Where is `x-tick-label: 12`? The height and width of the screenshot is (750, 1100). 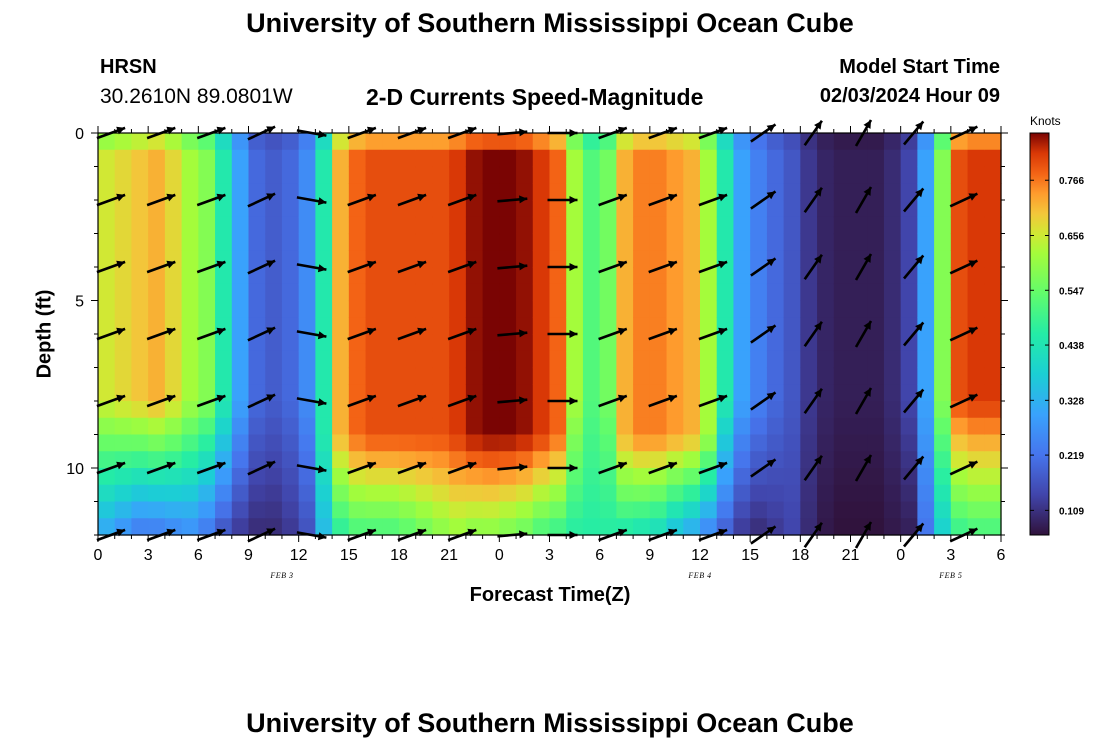 x-tick-label: 12 is located at coordinates (700, 555).